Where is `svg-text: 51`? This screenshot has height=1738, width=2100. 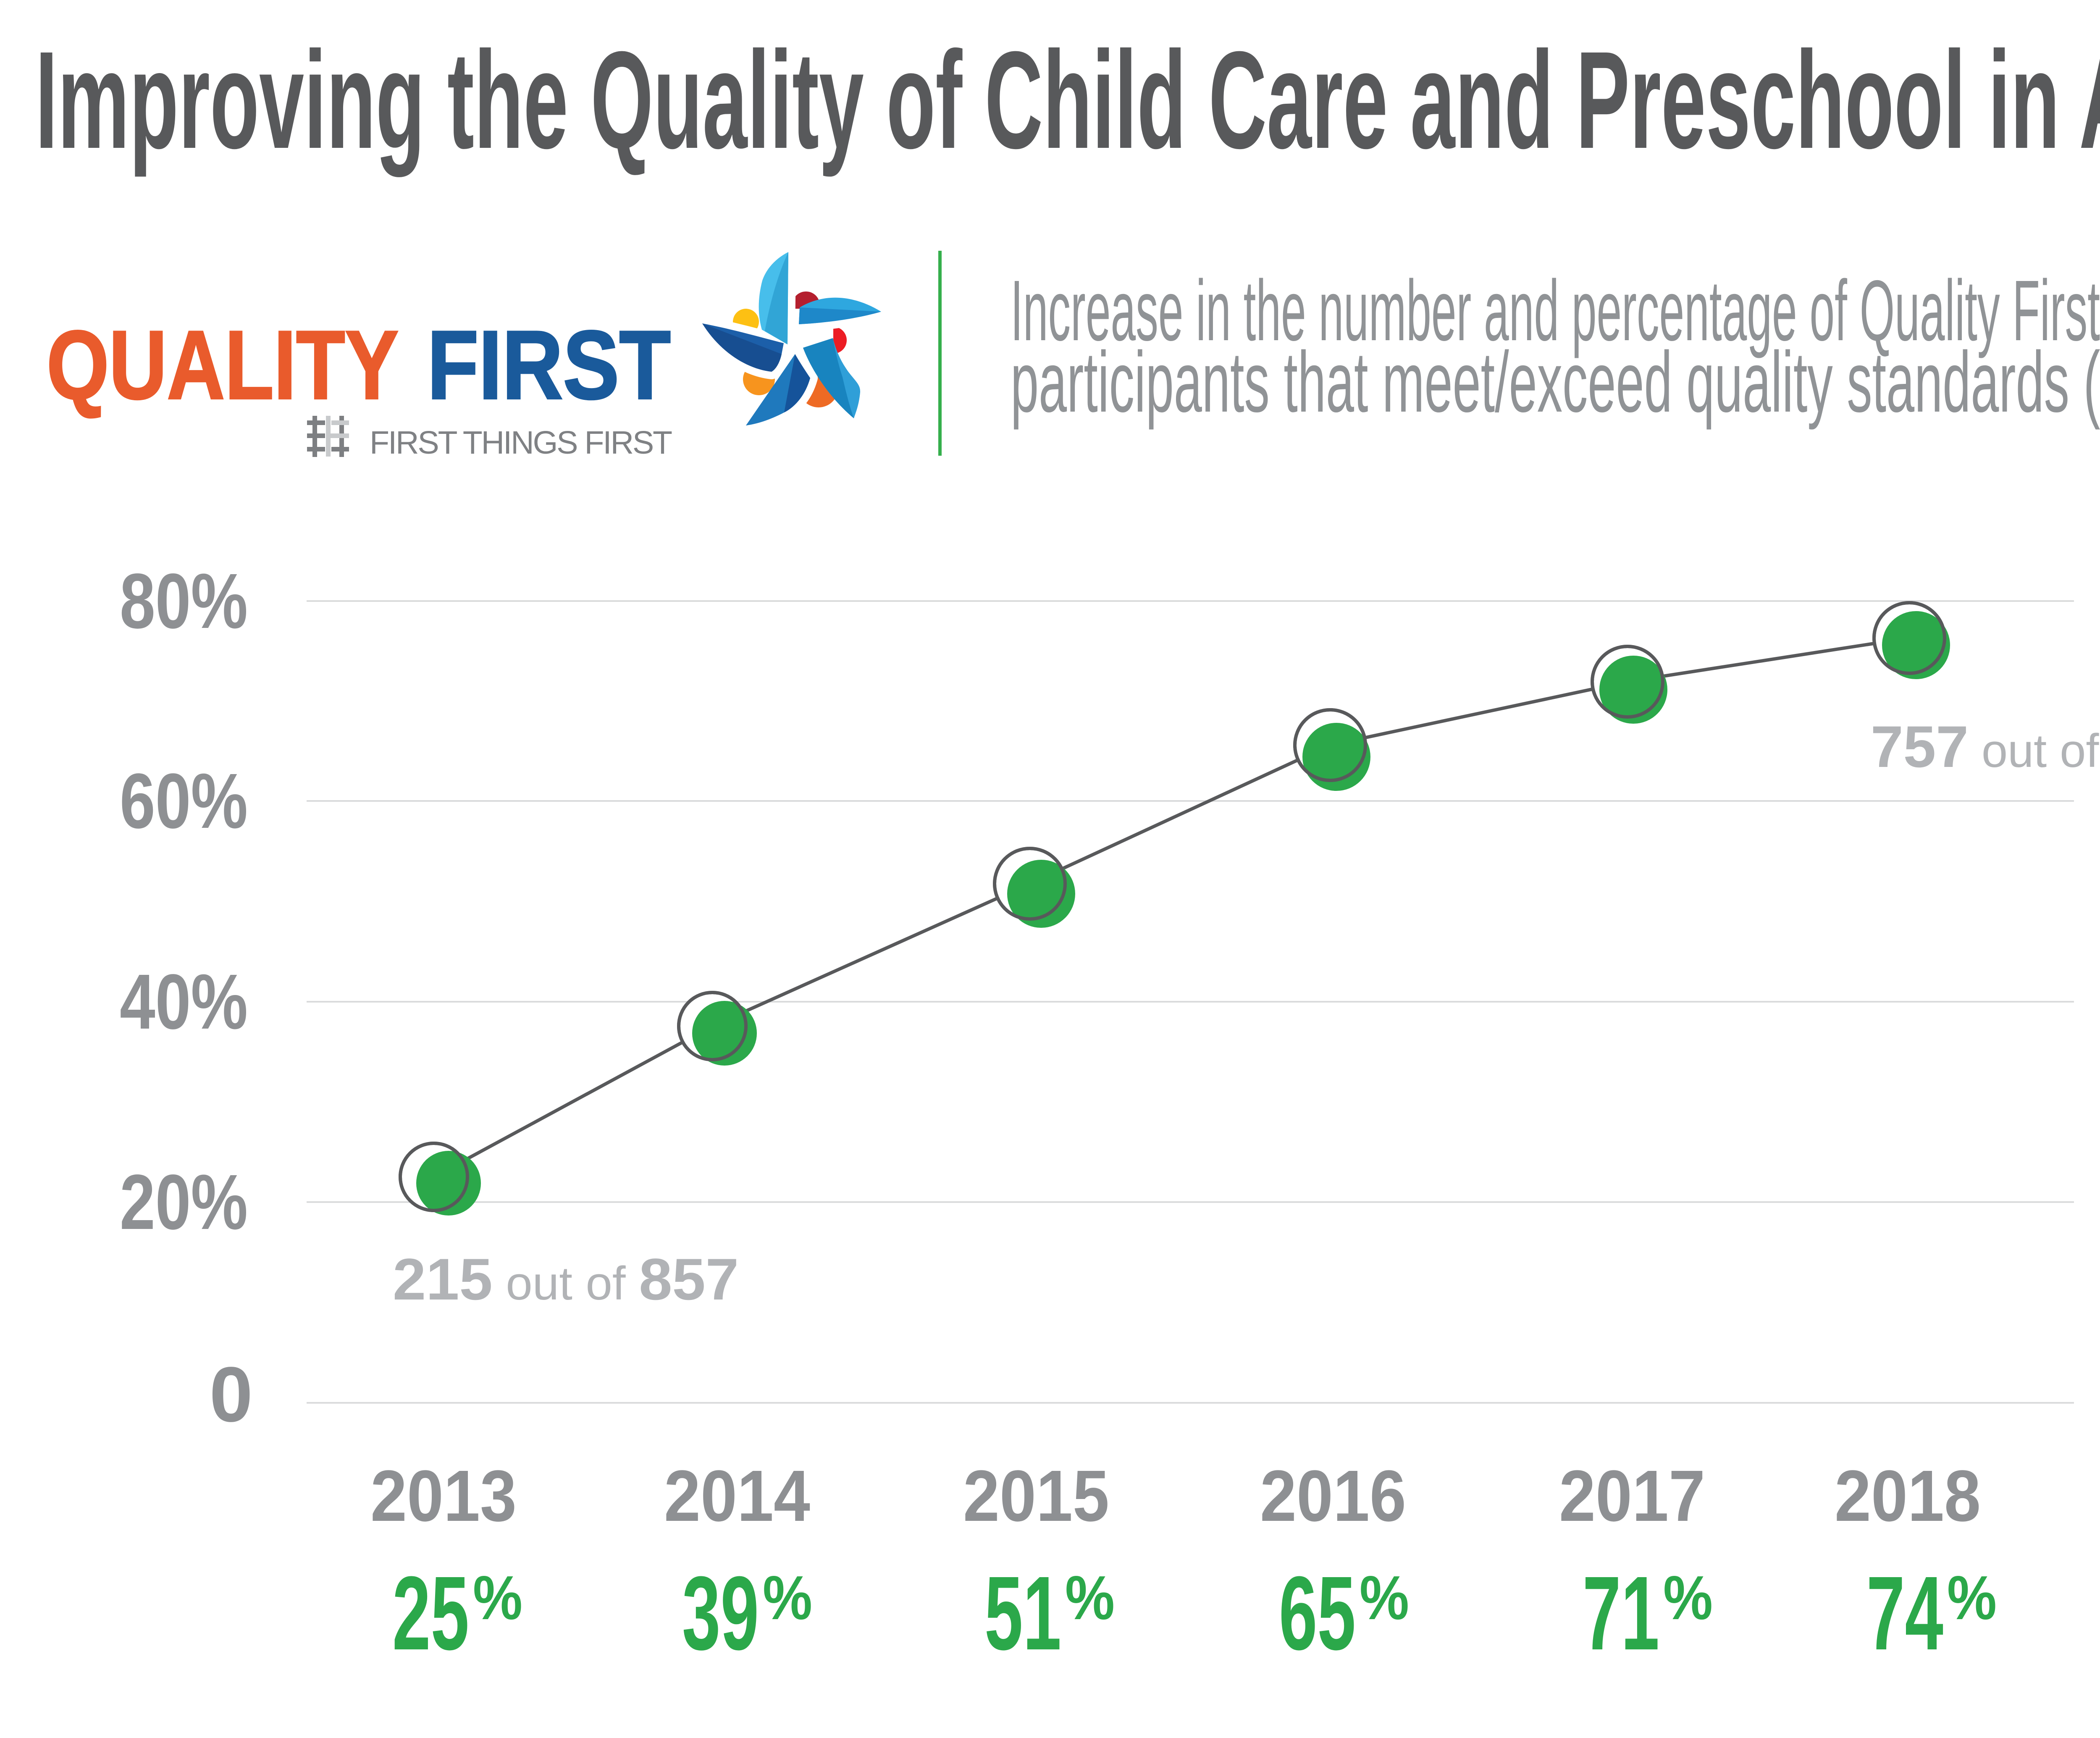
svg-text: 51 is located at coordinates (1022, 1613).